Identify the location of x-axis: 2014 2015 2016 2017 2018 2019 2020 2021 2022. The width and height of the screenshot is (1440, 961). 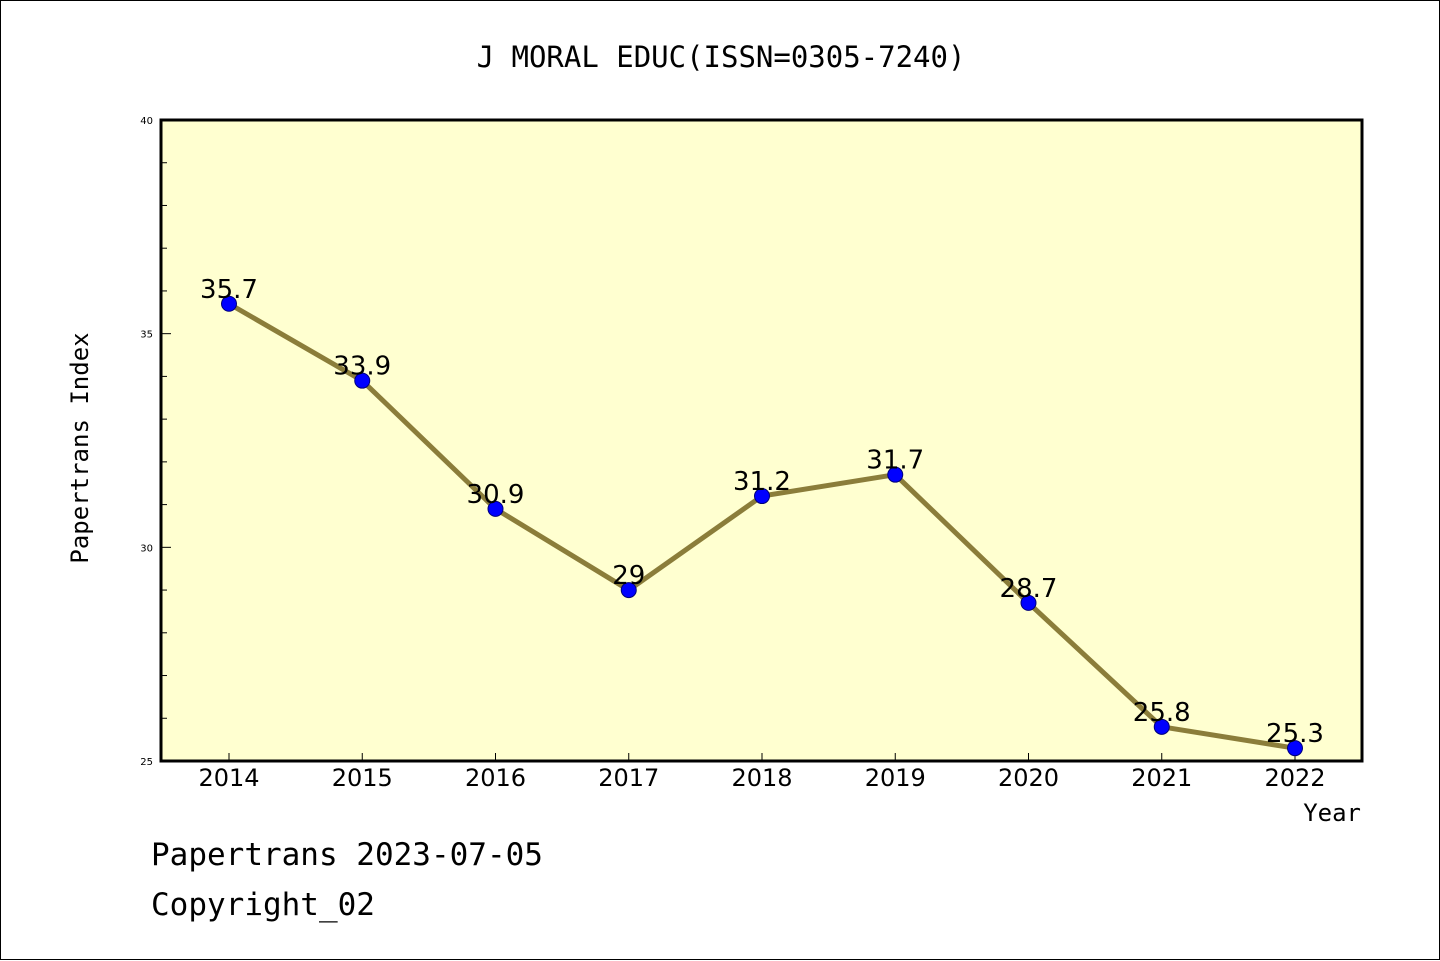
(762, 772).